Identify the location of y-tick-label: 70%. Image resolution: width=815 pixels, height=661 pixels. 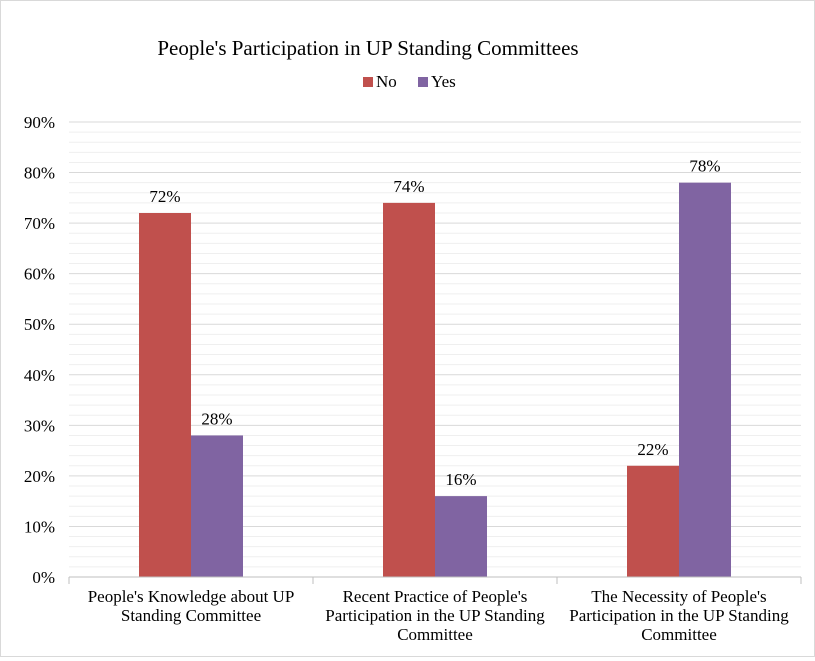
(39, 223).